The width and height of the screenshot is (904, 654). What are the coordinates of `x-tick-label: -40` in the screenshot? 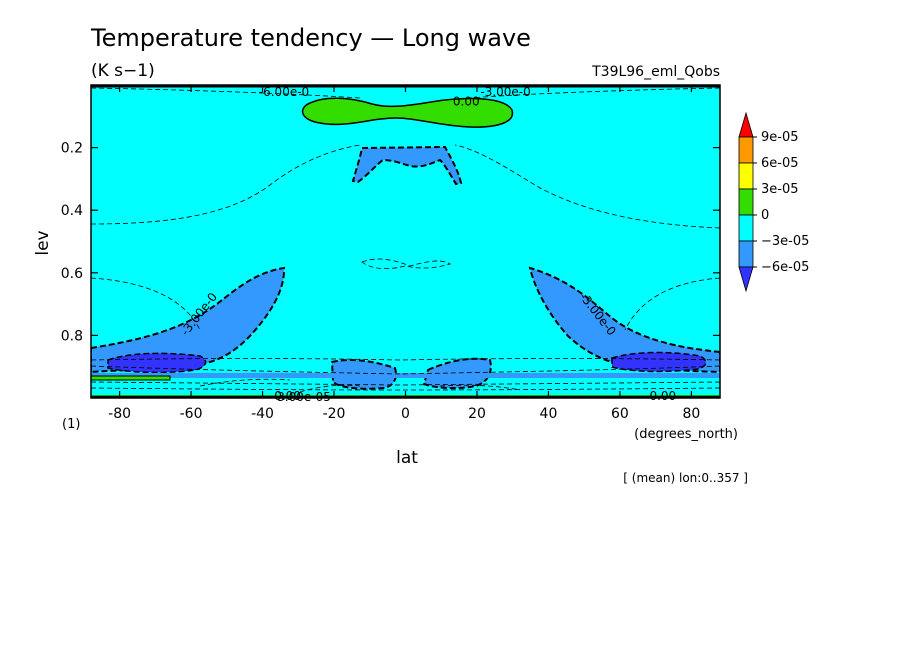 It's located at (262, 414).